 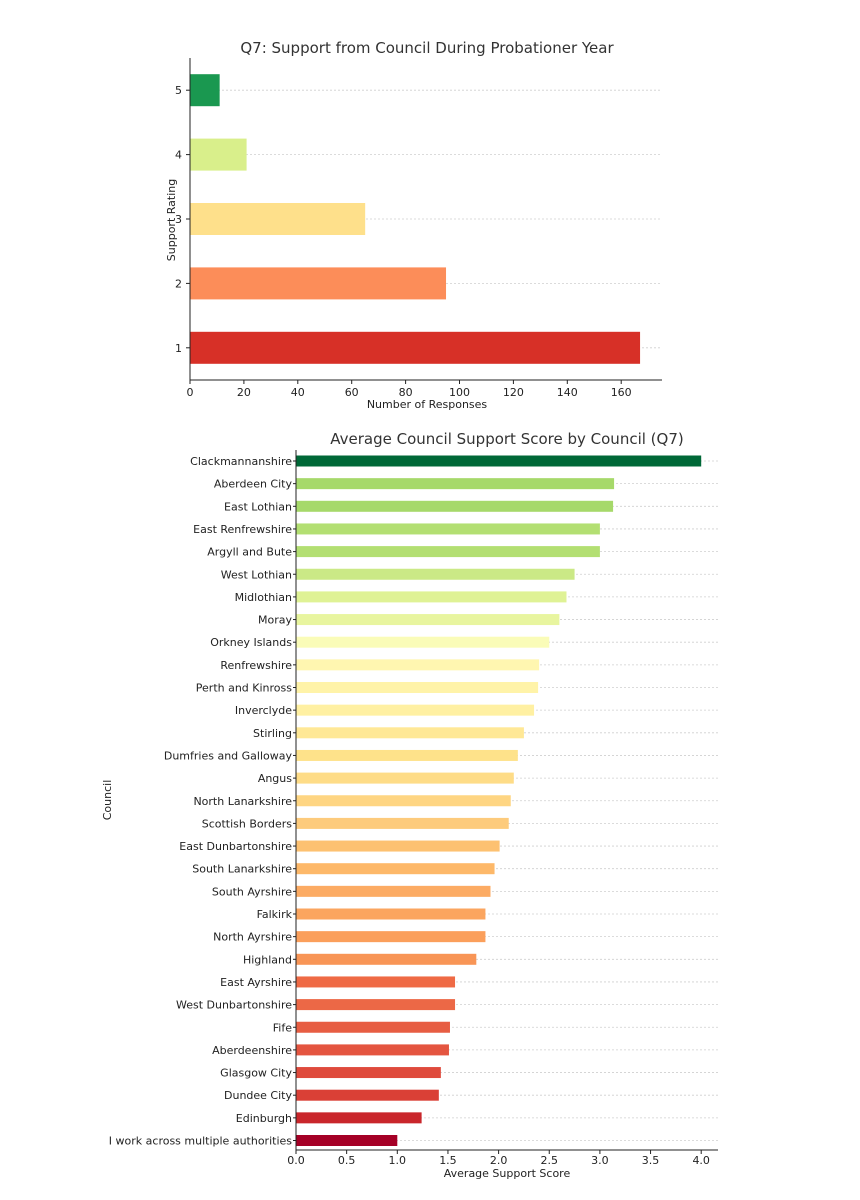 I want to click on chart2-bar-moray, so click(x=428, y=620).